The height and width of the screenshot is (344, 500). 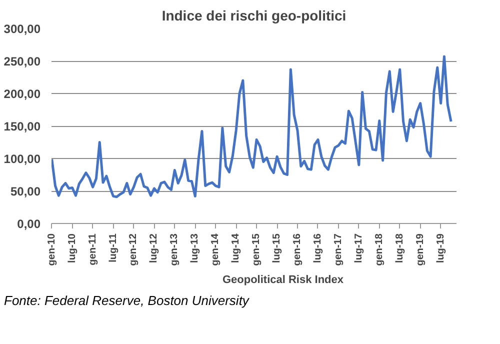 I want to click on x-tick-label: lug-10, so click(x=72, y=248).